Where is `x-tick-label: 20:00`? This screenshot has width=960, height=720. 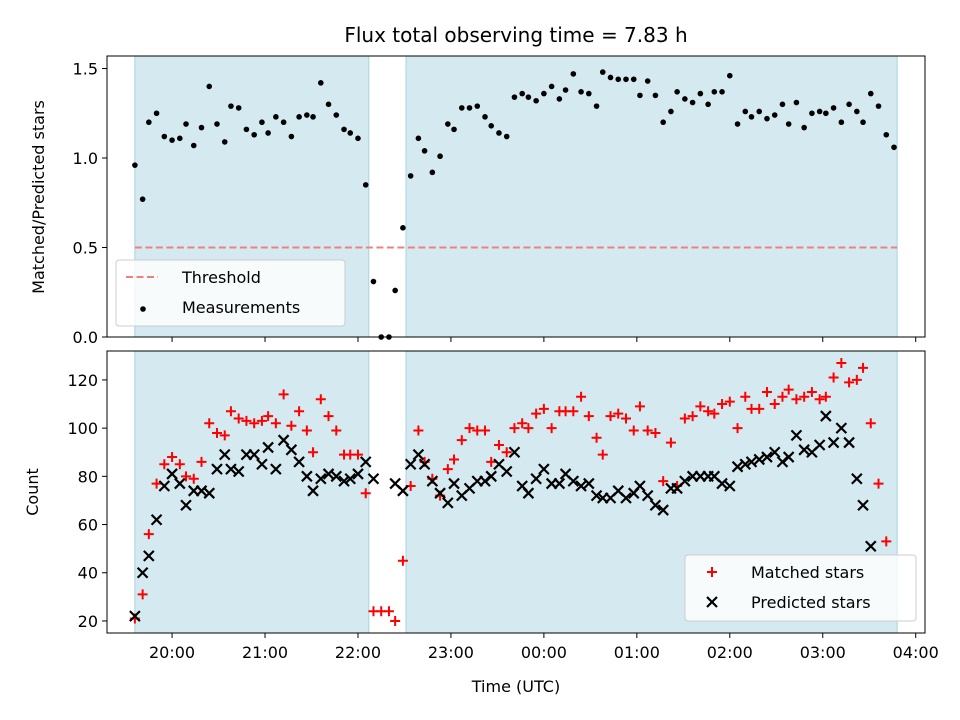
x-tick-label: 20:00 is located at coordinates (172, 652).